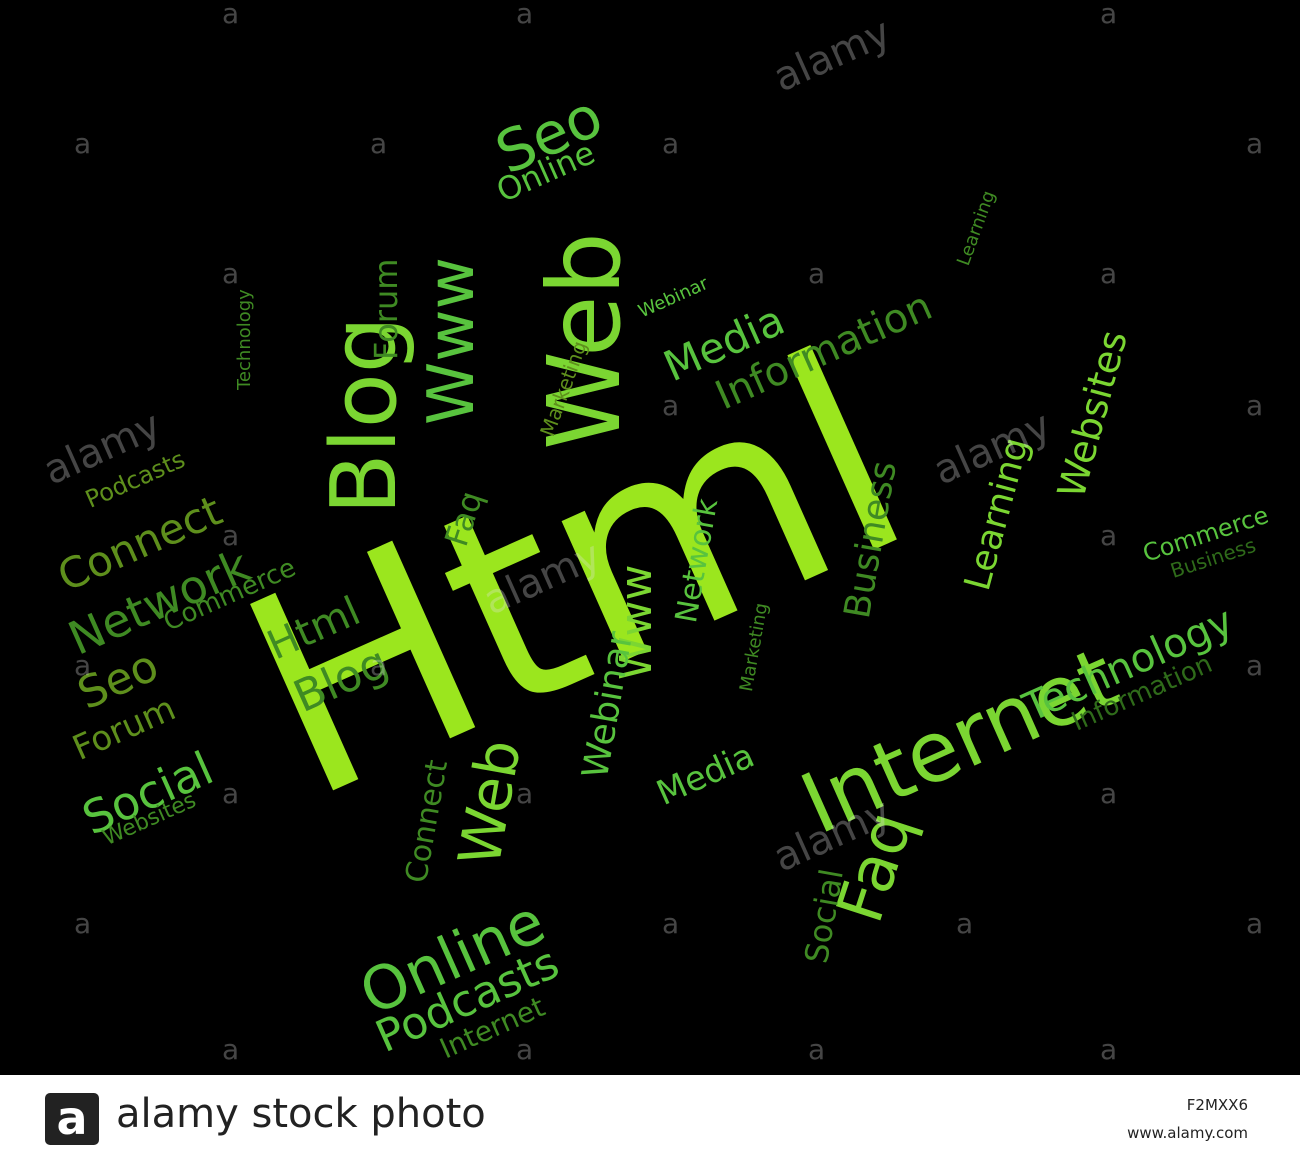 The image size is (1300, 1164). What do you see at coordinates (705, 774) in the screenshot?
I see `word-media-bottom: Media` at bounding box center [705, 774].